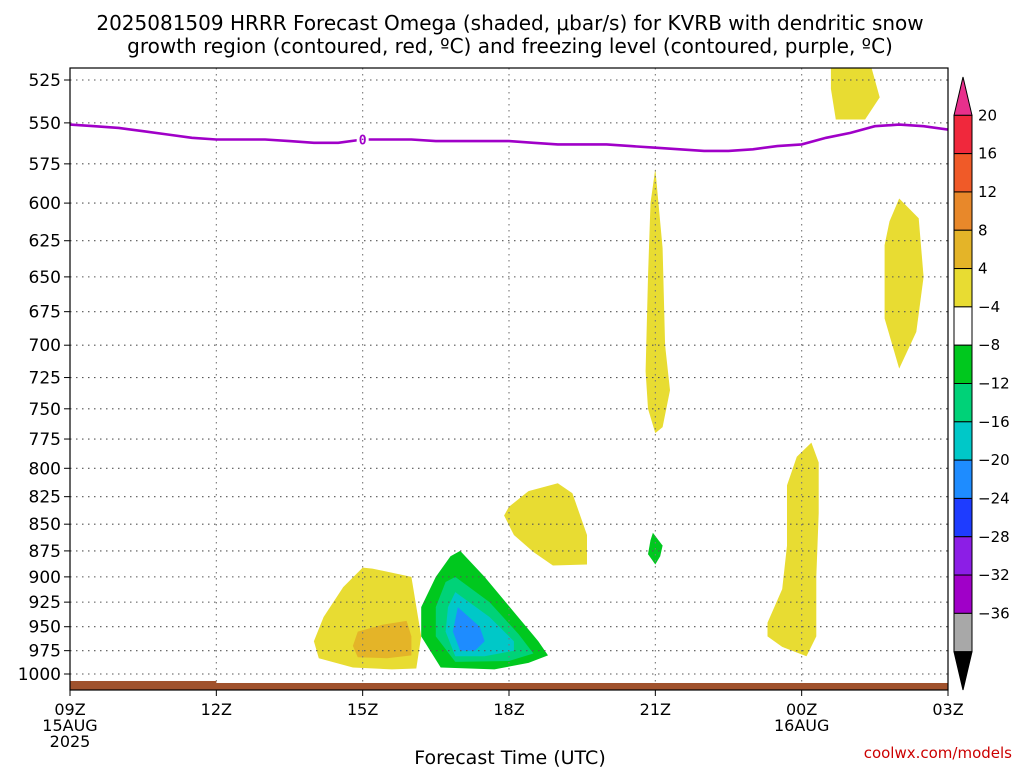  I want to click on y-tick-label-950: 950, so click(45, 628).